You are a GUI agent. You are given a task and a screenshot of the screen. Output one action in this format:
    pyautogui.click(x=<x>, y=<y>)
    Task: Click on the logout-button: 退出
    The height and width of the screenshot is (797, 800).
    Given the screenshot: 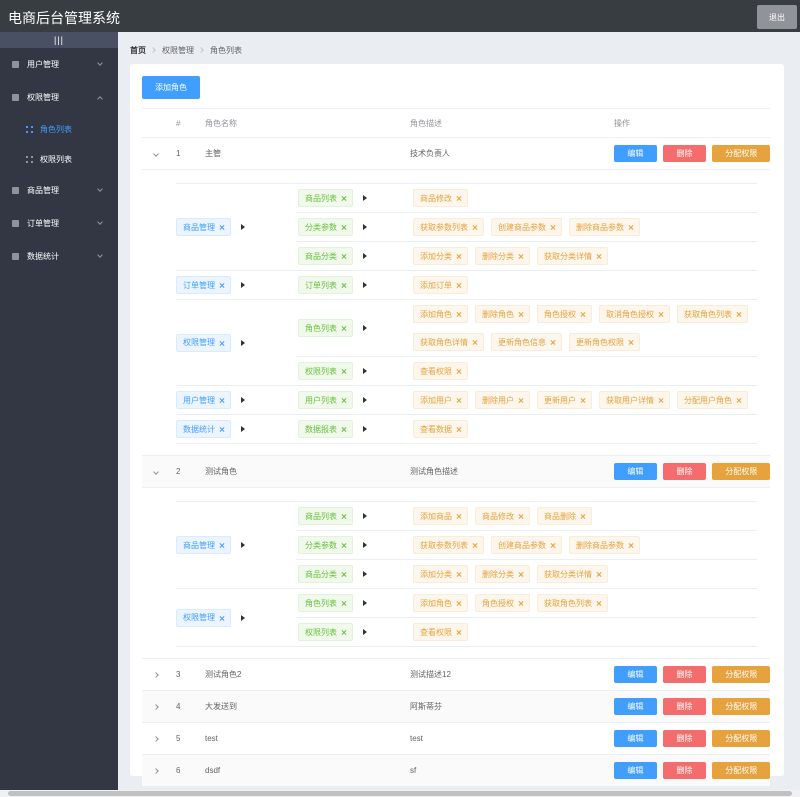 What is the action you would take?
    pyautogui.click(x=777, y=17)
    